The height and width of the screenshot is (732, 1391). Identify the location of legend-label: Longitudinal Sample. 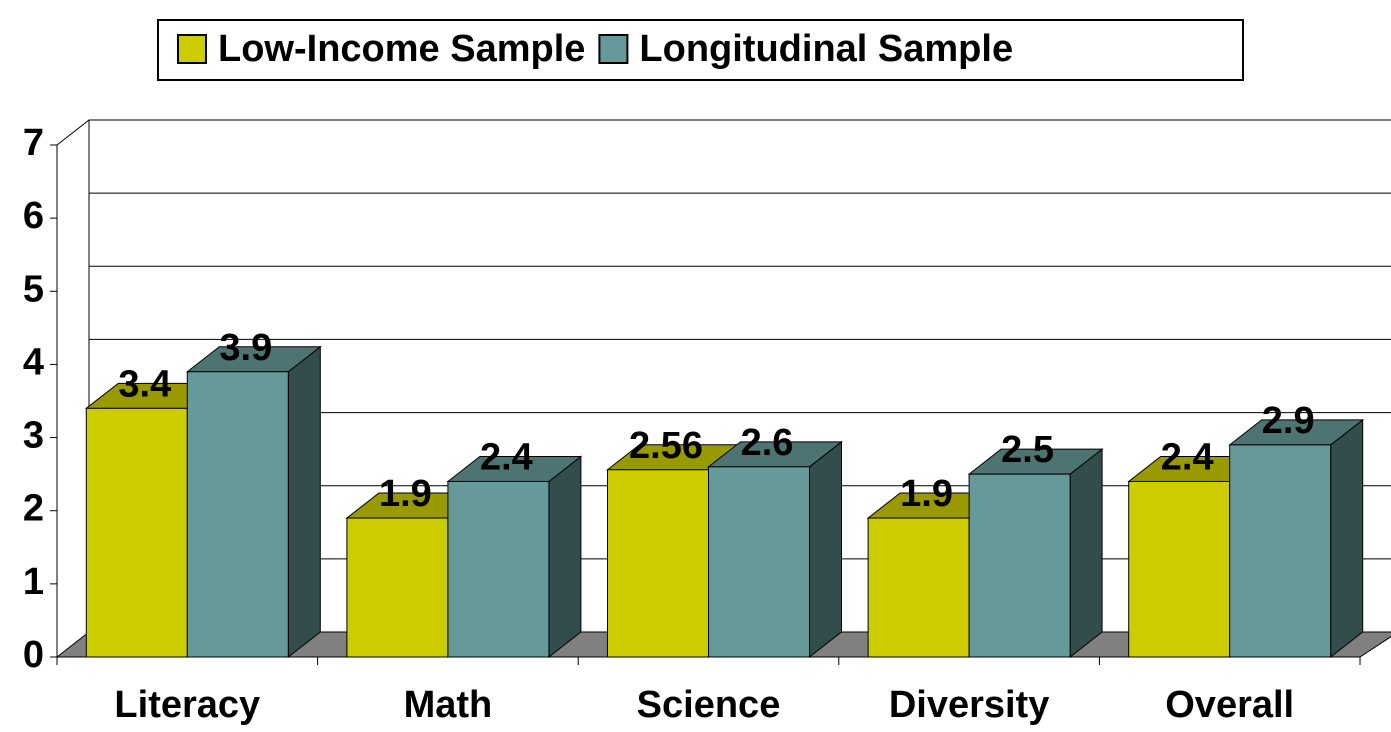
(826, 49).